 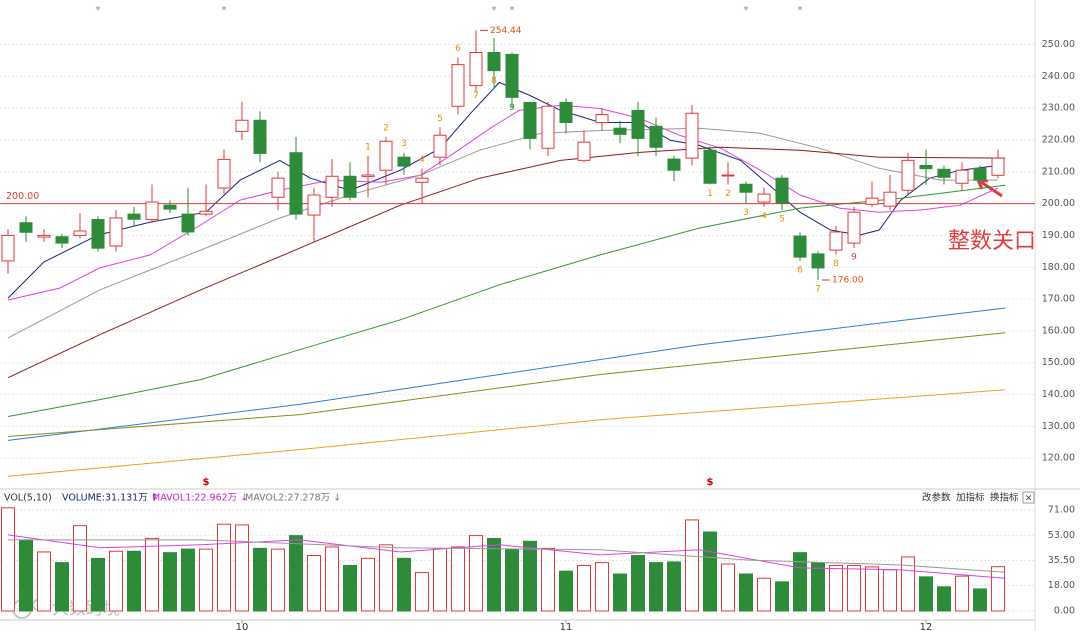 What do you see at coordinates (1058, 76) in the screenshot?
I see `y-tick-label: 240.00` at bounding box center [1058, 76].